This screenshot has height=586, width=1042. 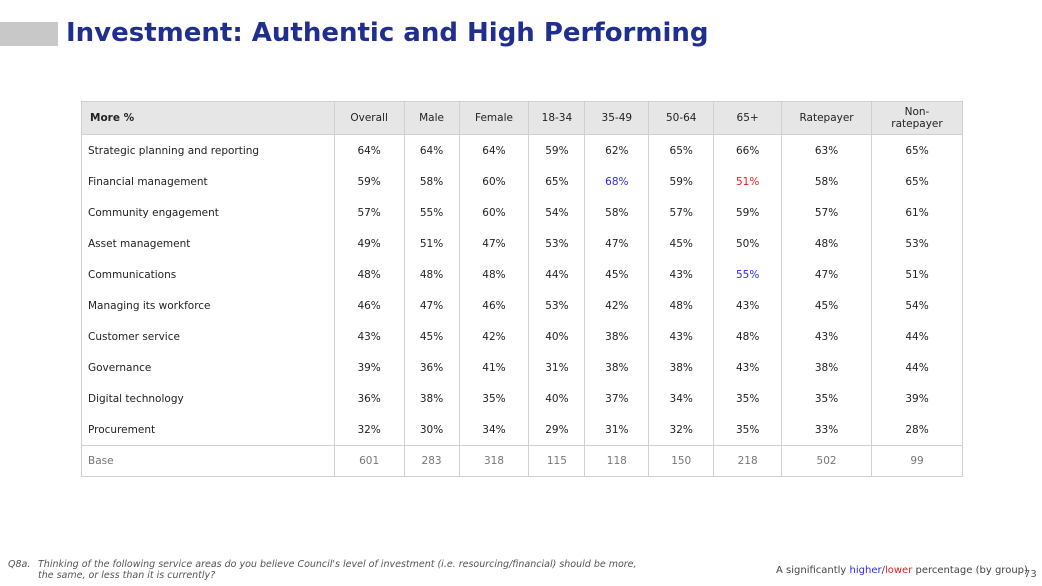 What do you see at coordinates (557, 367) in the screenshot?
I see `table-cell: 31%` at bounding box center [557, 367].